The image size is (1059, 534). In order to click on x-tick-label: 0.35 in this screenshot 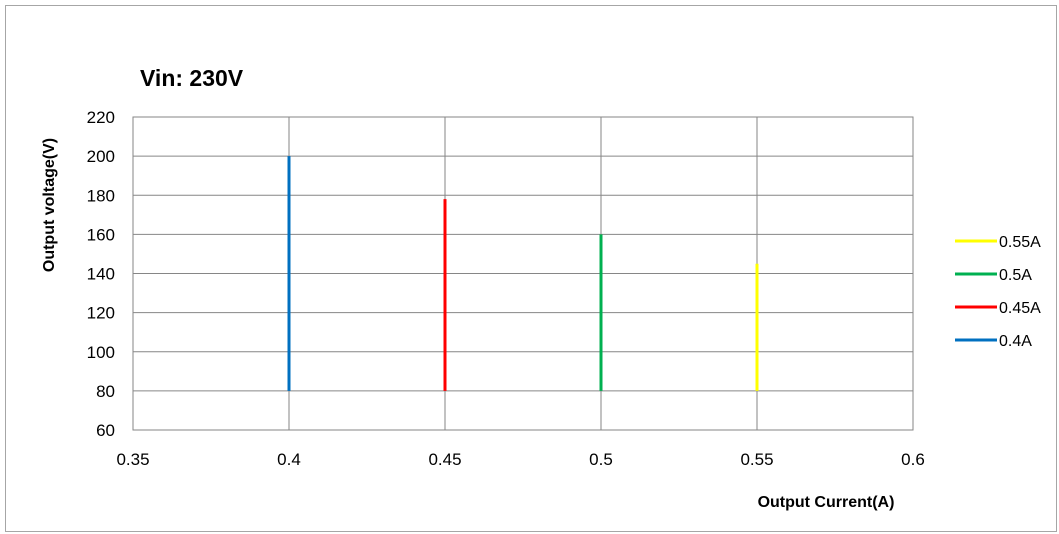, I will do `click(132, 459)`.